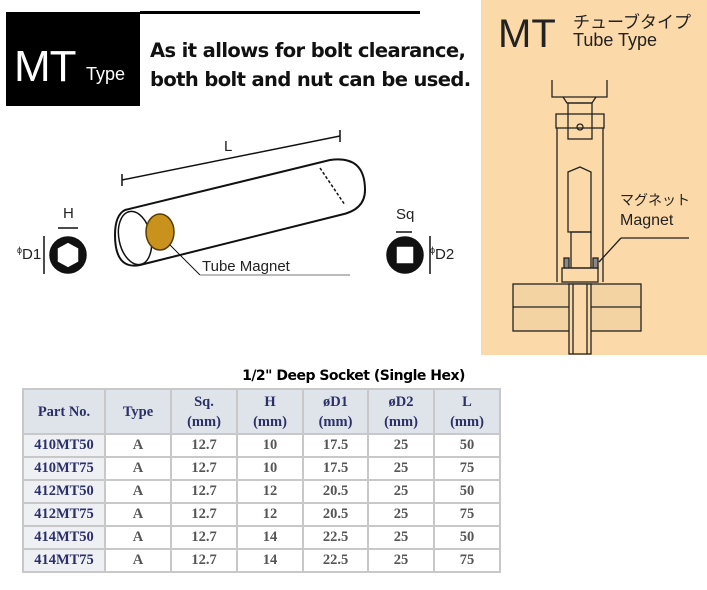 The width and height of the screenshot is (707, 590). I want to click on length-label: L, so click(228, 146).